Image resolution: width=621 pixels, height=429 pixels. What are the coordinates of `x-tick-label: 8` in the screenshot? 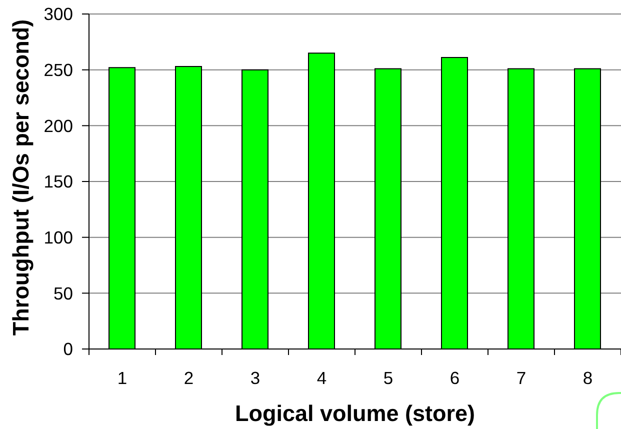 It's located at (587, 378).